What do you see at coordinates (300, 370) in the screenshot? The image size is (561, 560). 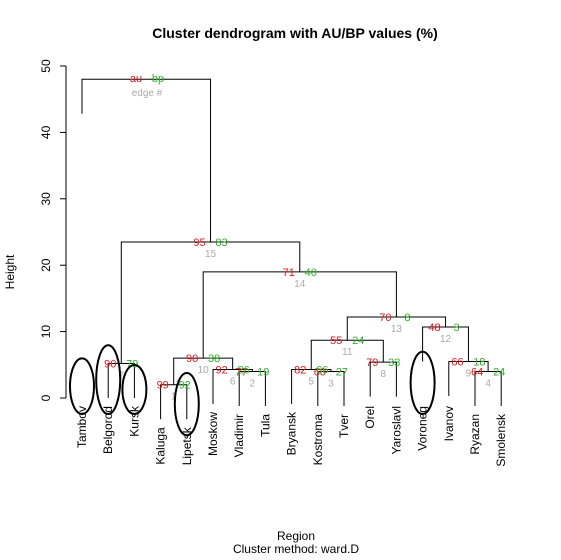 I see `au-value-5: 82` at bounding box center [300, 370].